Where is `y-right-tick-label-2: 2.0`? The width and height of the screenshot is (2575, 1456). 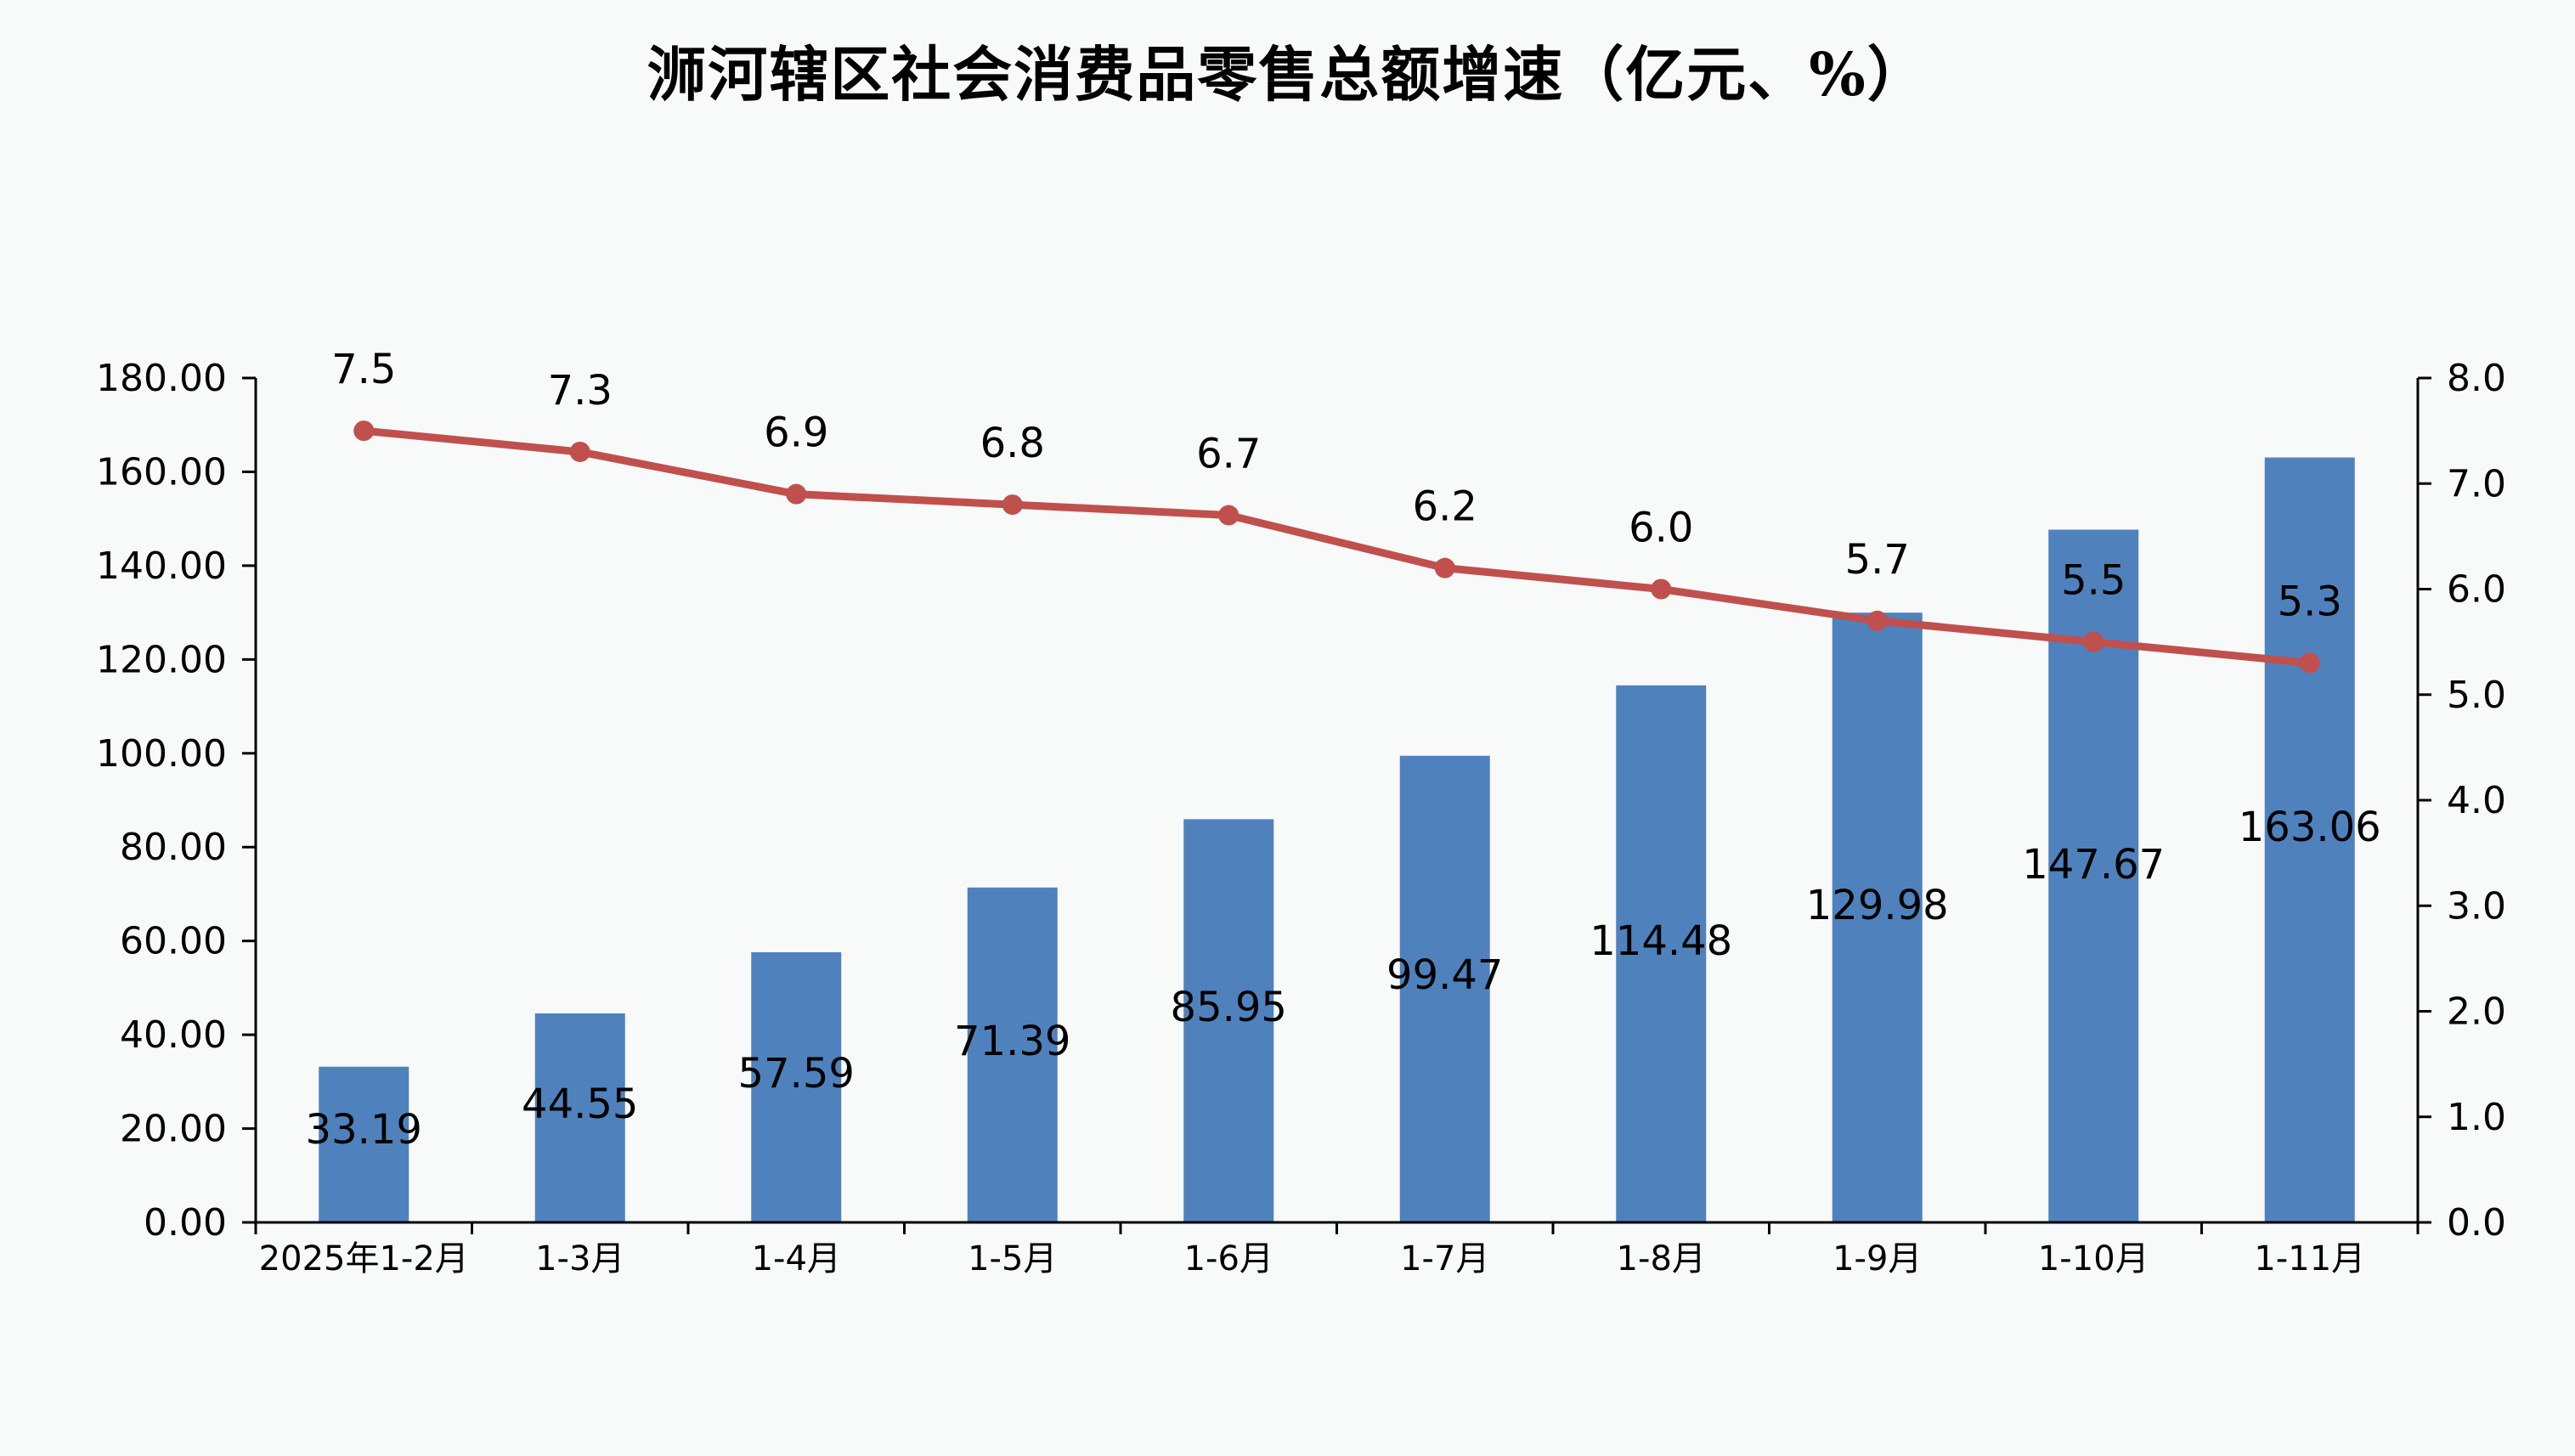 y-right-tick-label-2: 2.0 is located at coordinates (2476, 1012).